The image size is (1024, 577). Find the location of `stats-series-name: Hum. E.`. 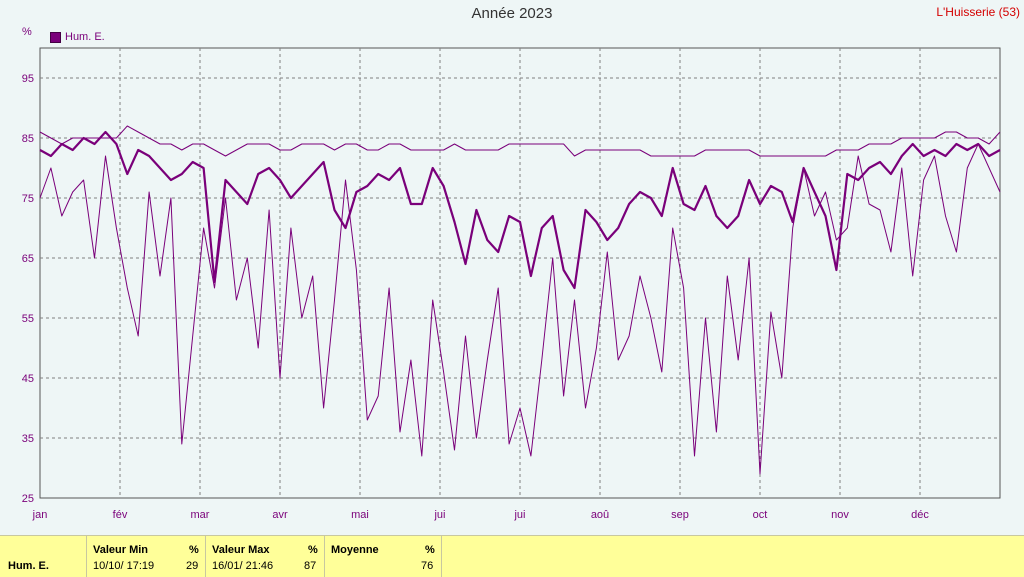

stats-series-name: Hum. E. is located at coordinates (28, 566).